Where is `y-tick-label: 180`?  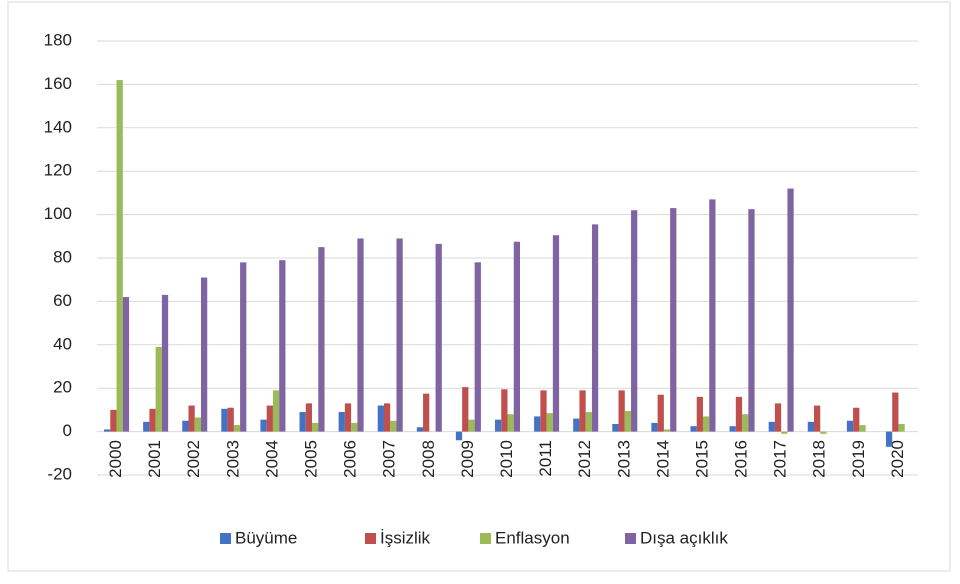
y-tick-label: 180 is located at coordinates (58, 39).